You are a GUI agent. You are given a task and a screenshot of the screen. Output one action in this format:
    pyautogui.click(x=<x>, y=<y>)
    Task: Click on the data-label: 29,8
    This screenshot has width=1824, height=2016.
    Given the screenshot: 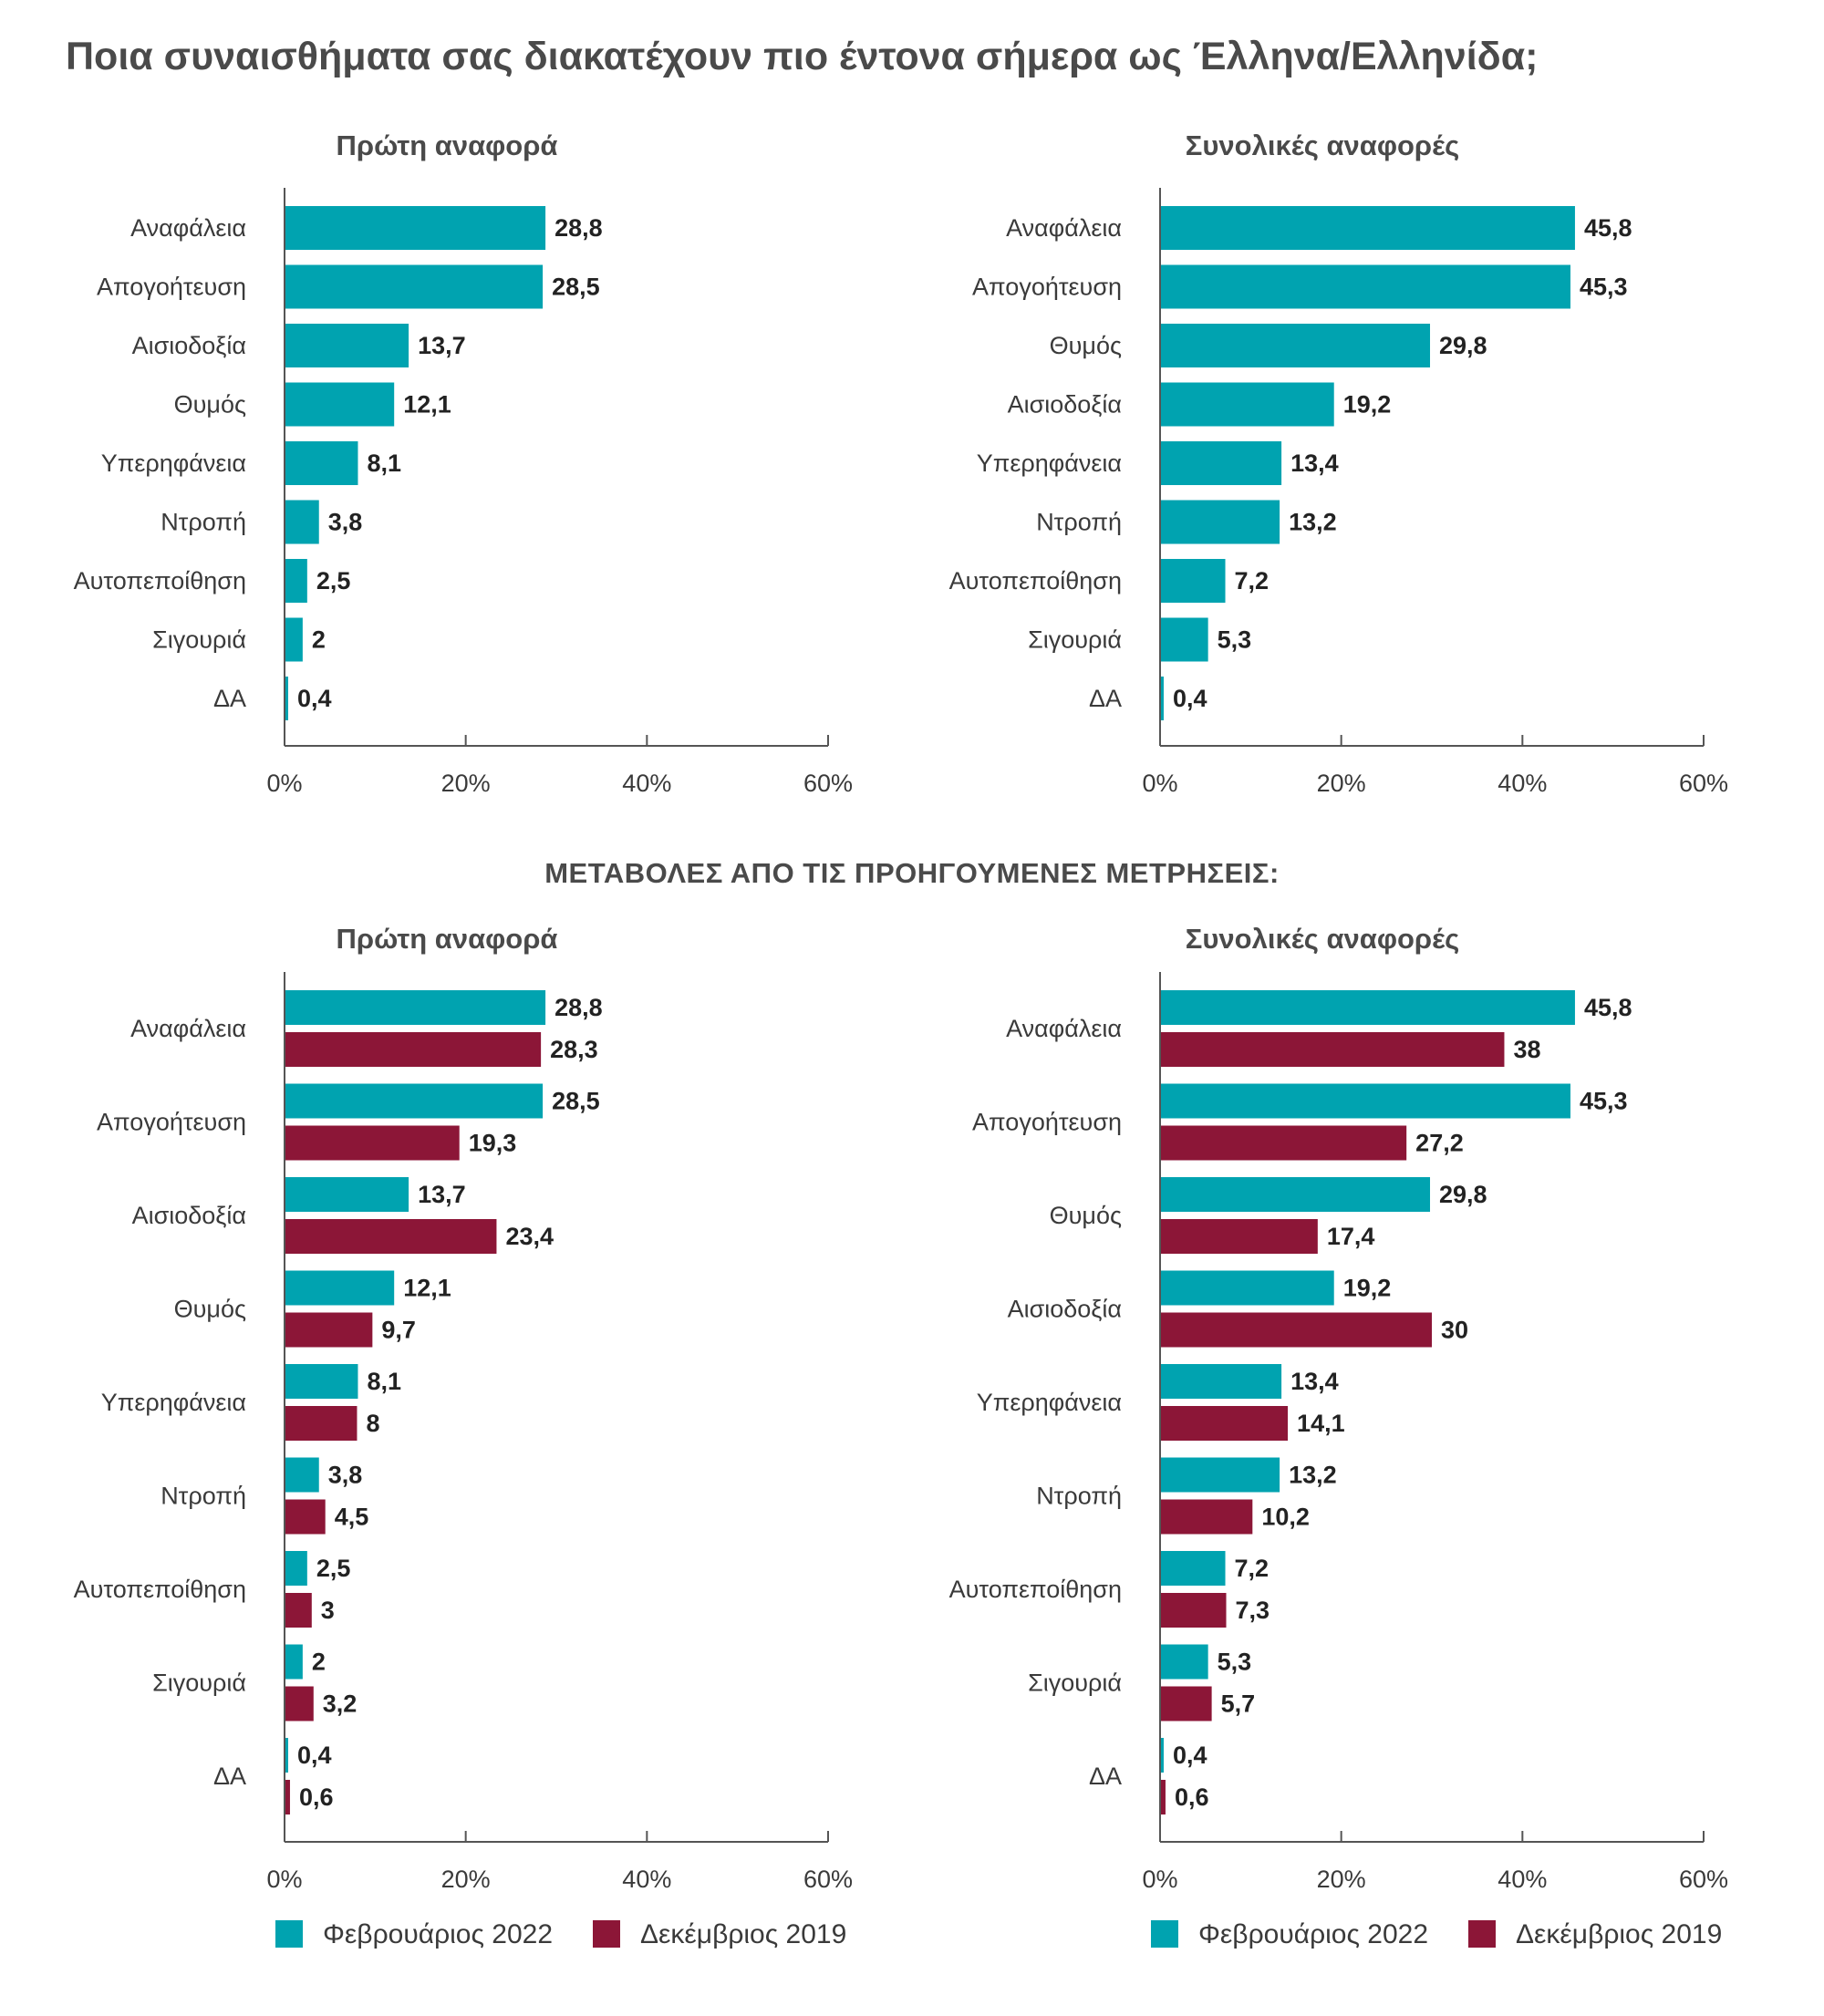 What is the action you would take?
    pyautogui.click(x=1463, y=345)
    